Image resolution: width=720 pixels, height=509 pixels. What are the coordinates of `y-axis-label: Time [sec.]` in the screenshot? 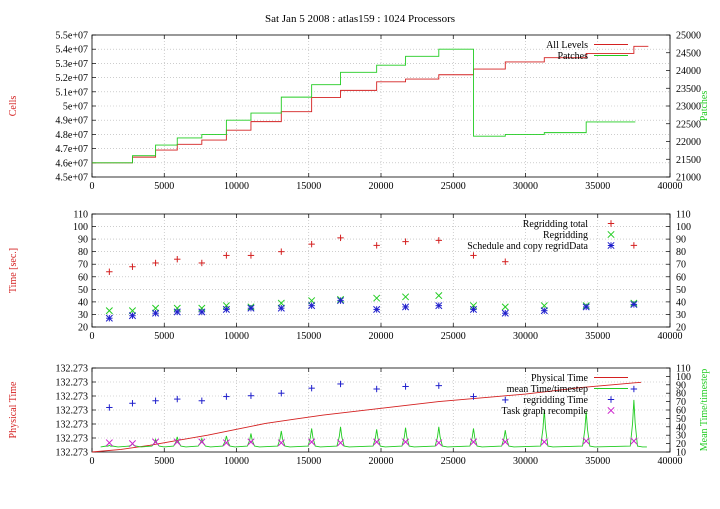 It's located at (13, 270).